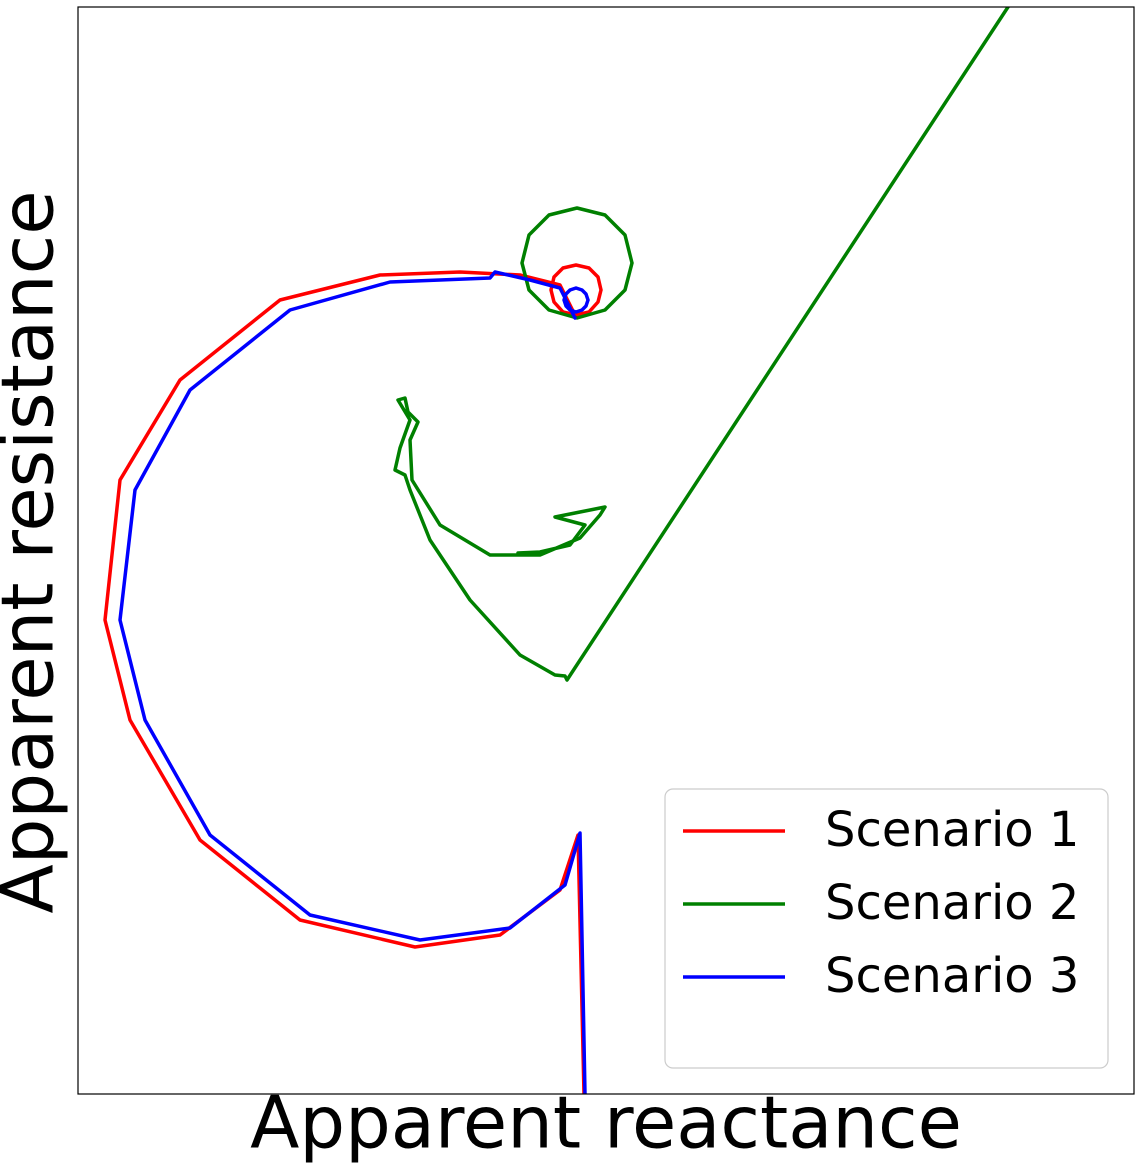  I want to click on legend: Scenario 1 Scenario 2 Scenario 3, so click(886, 928).